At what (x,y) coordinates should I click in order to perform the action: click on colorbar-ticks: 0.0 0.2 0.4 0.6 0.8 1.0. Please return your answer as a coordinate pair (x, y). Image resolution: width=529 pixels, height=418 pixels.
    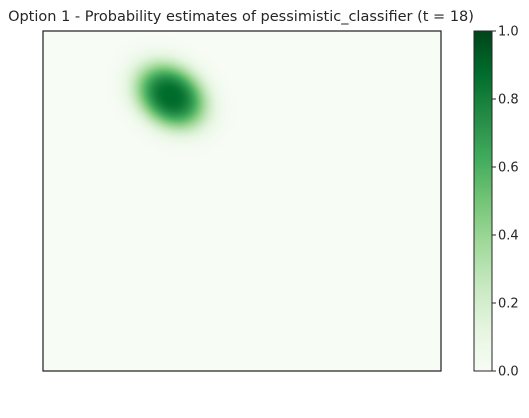
    Looking at the image, I should click on (505, 202).